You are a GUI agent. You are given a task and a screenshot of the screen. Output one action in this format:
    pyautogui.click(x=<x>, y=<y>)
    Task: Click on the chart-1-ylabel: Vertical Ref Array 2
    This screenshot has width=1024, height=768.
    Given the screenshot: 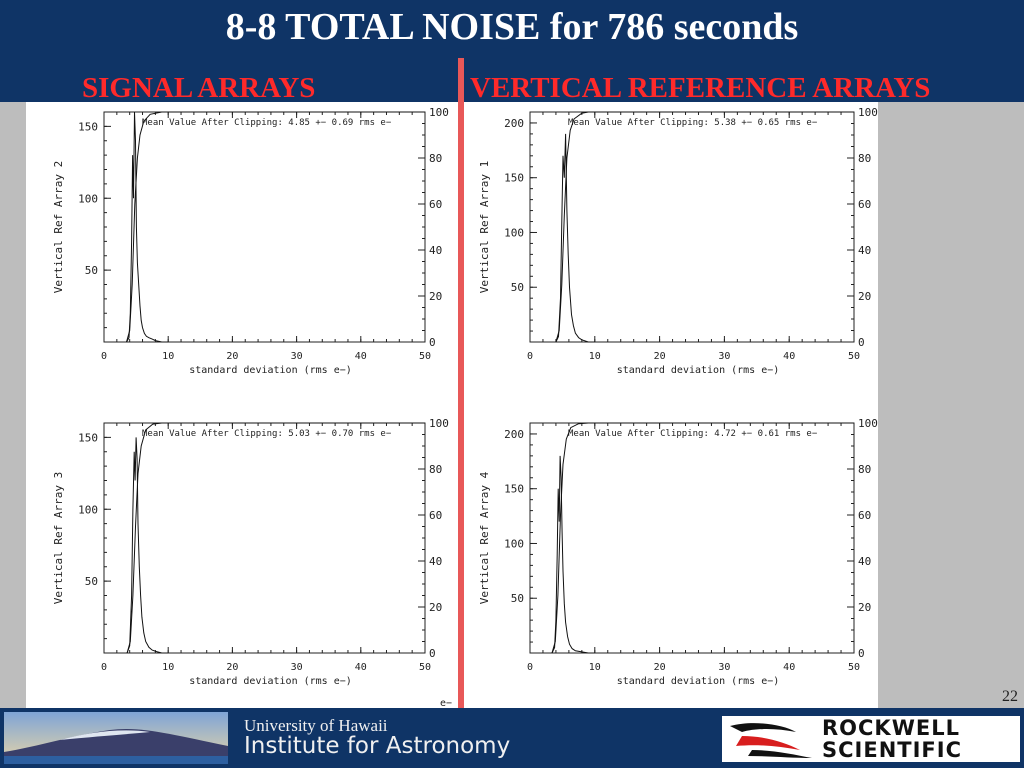 What is the action you would take?
    pyautogui.click(x=58, y=227)
    